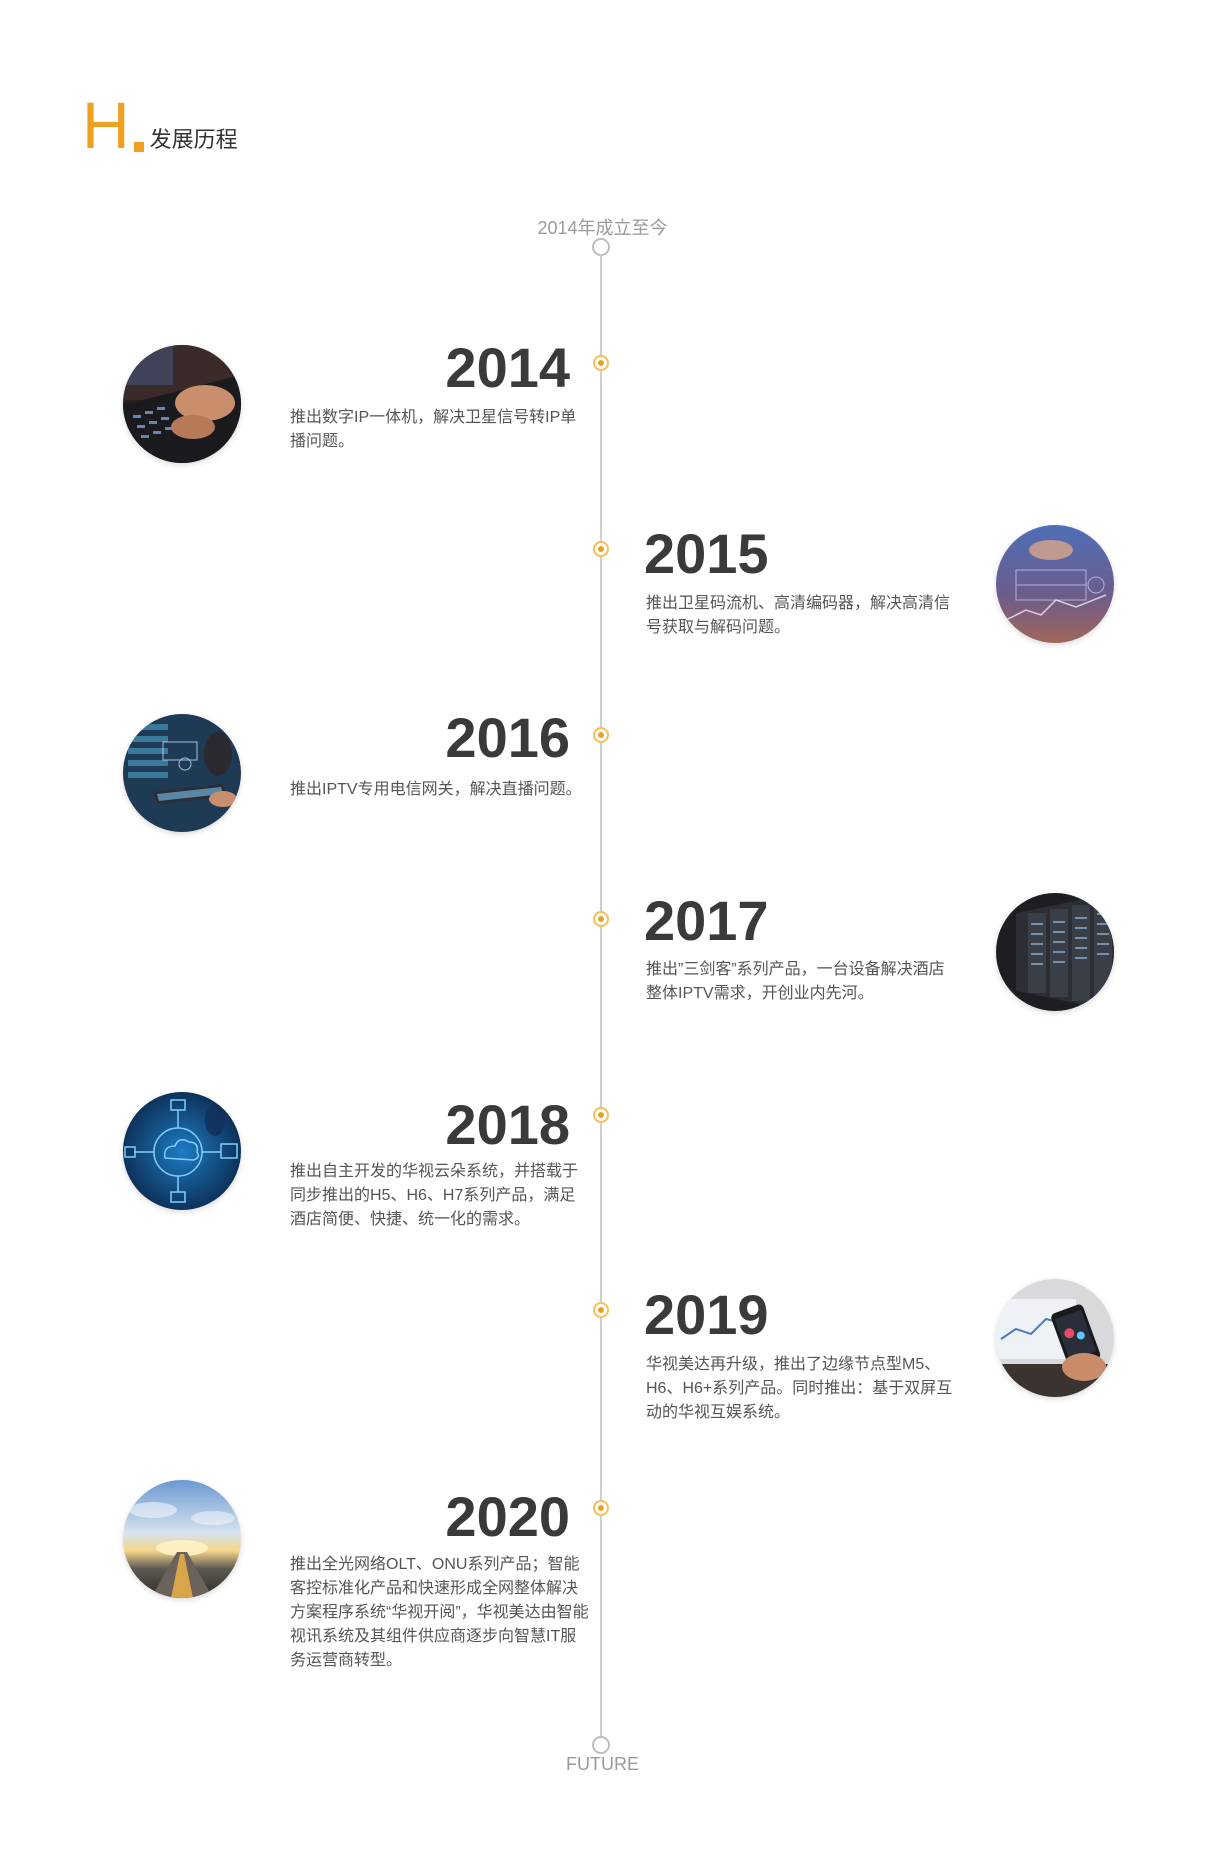 Image resolution: width=1205 pixels, height=1850 pixels. Describe the element at coordinates (601, 996) in the screenshot. I see `timeline-line` at that location.